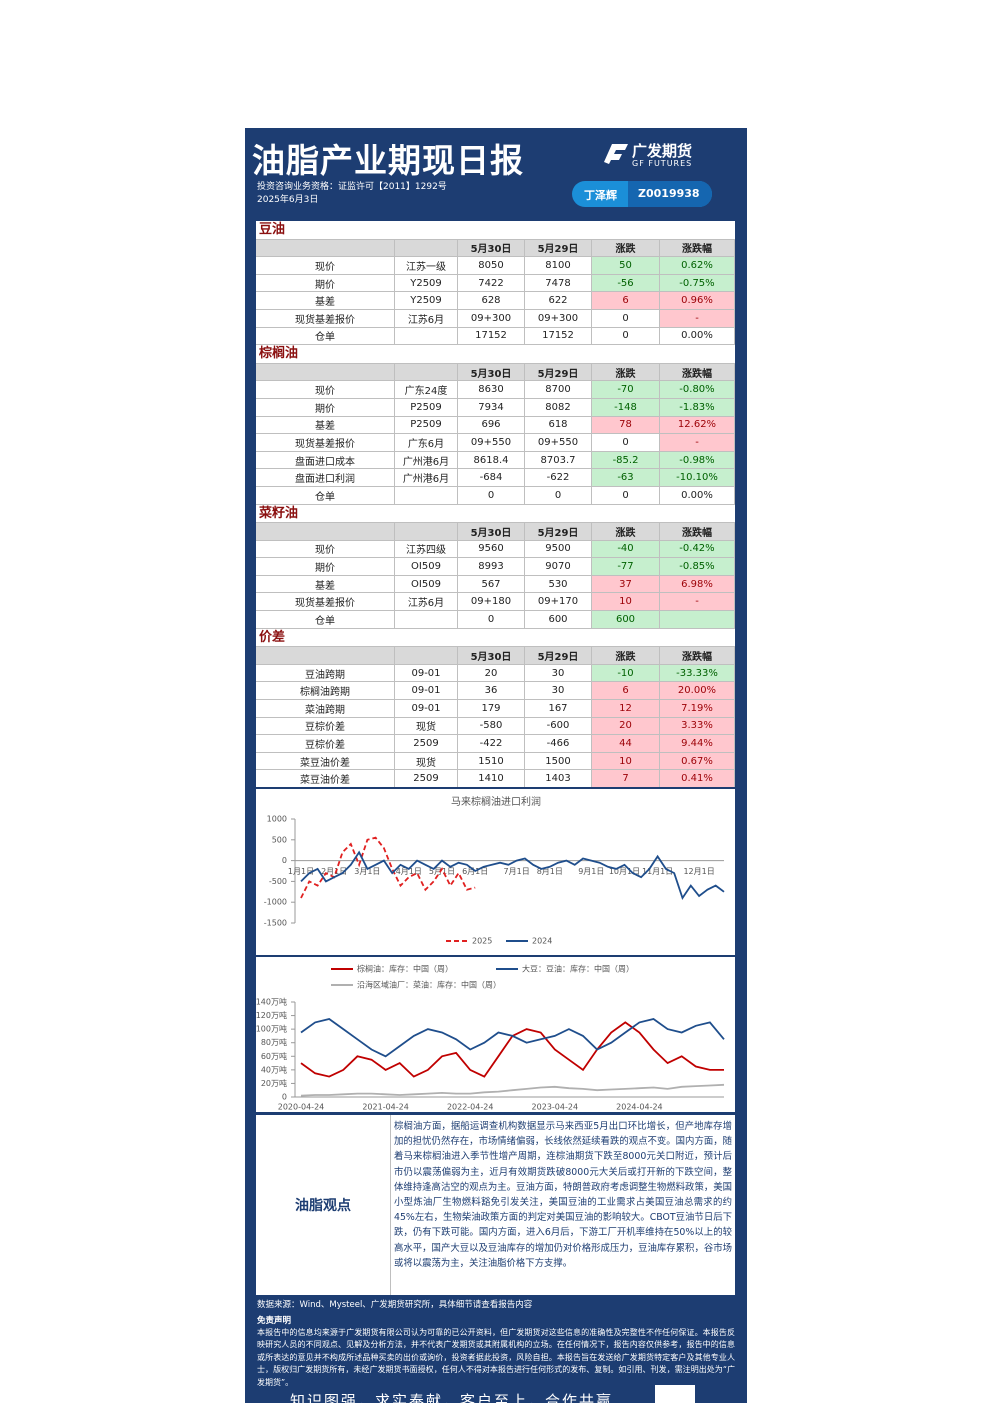 The width and height of the screenshot is (992, 1425). I want to click on y-tick-label: -1500, so click(275, 923).